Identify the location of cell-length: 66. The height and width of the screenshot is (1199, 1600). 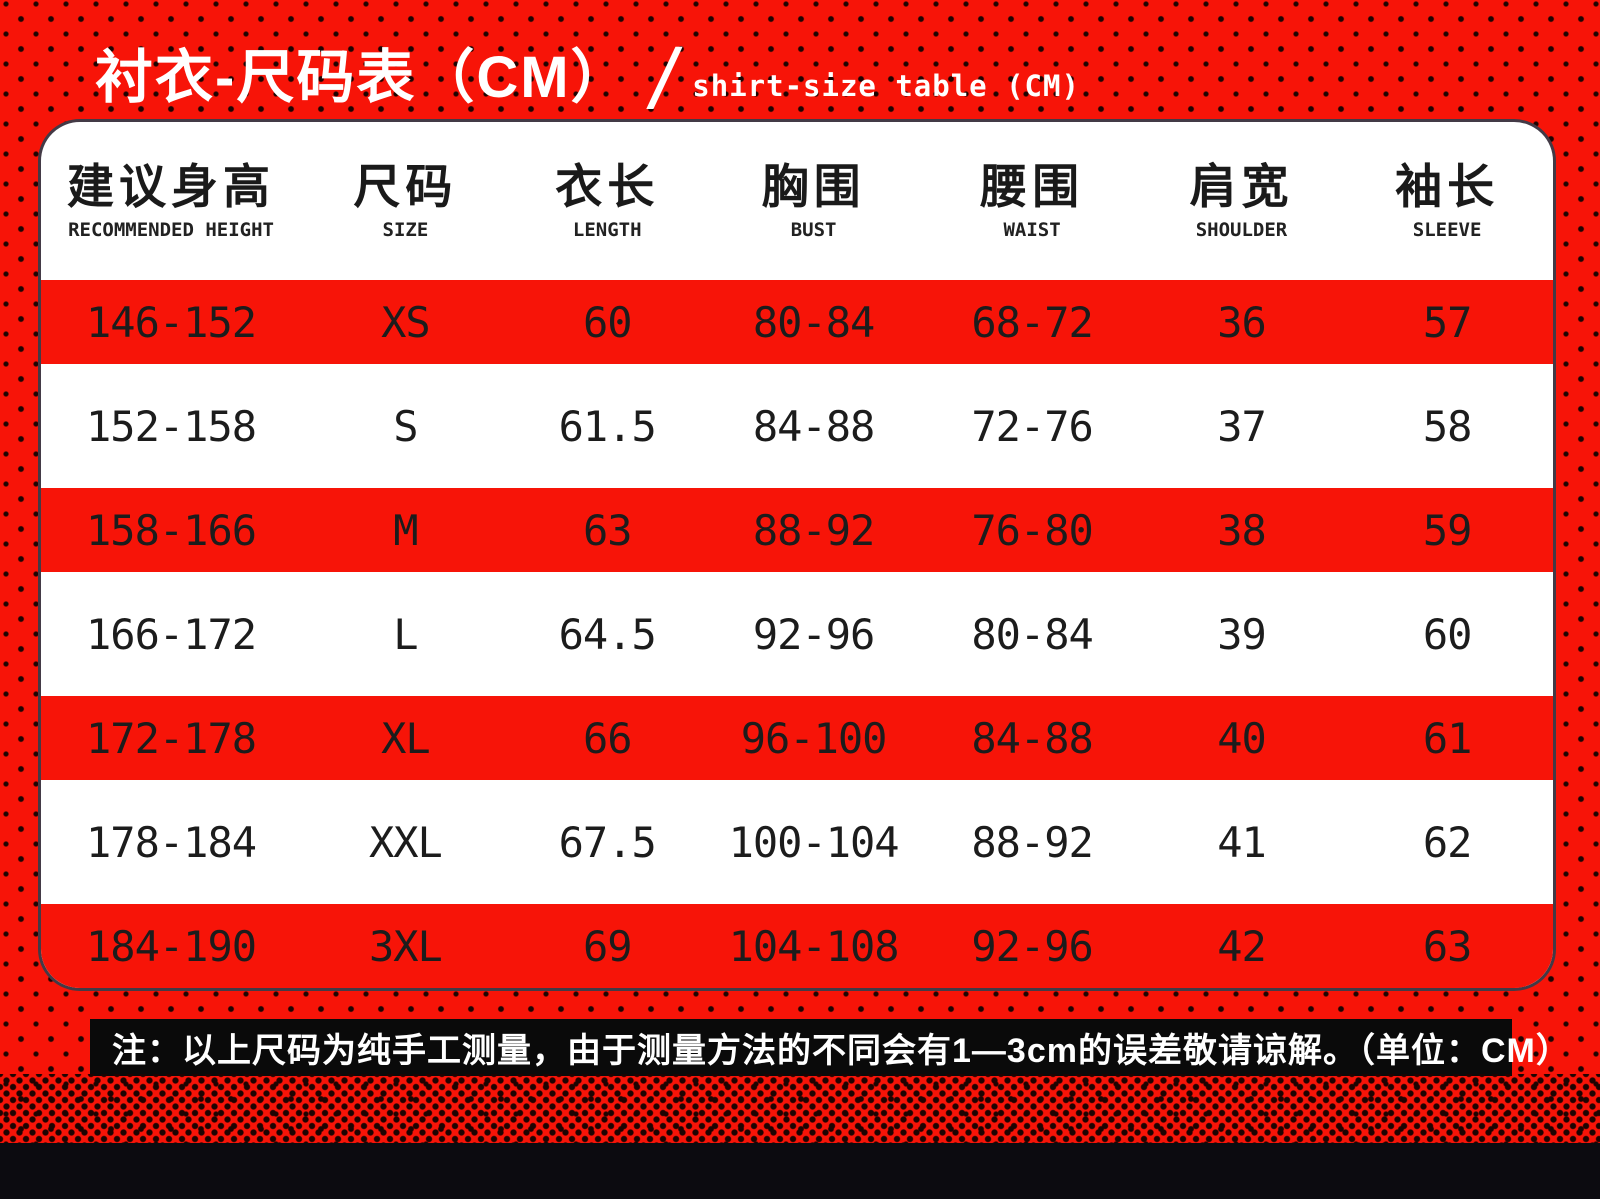
(607, 738).